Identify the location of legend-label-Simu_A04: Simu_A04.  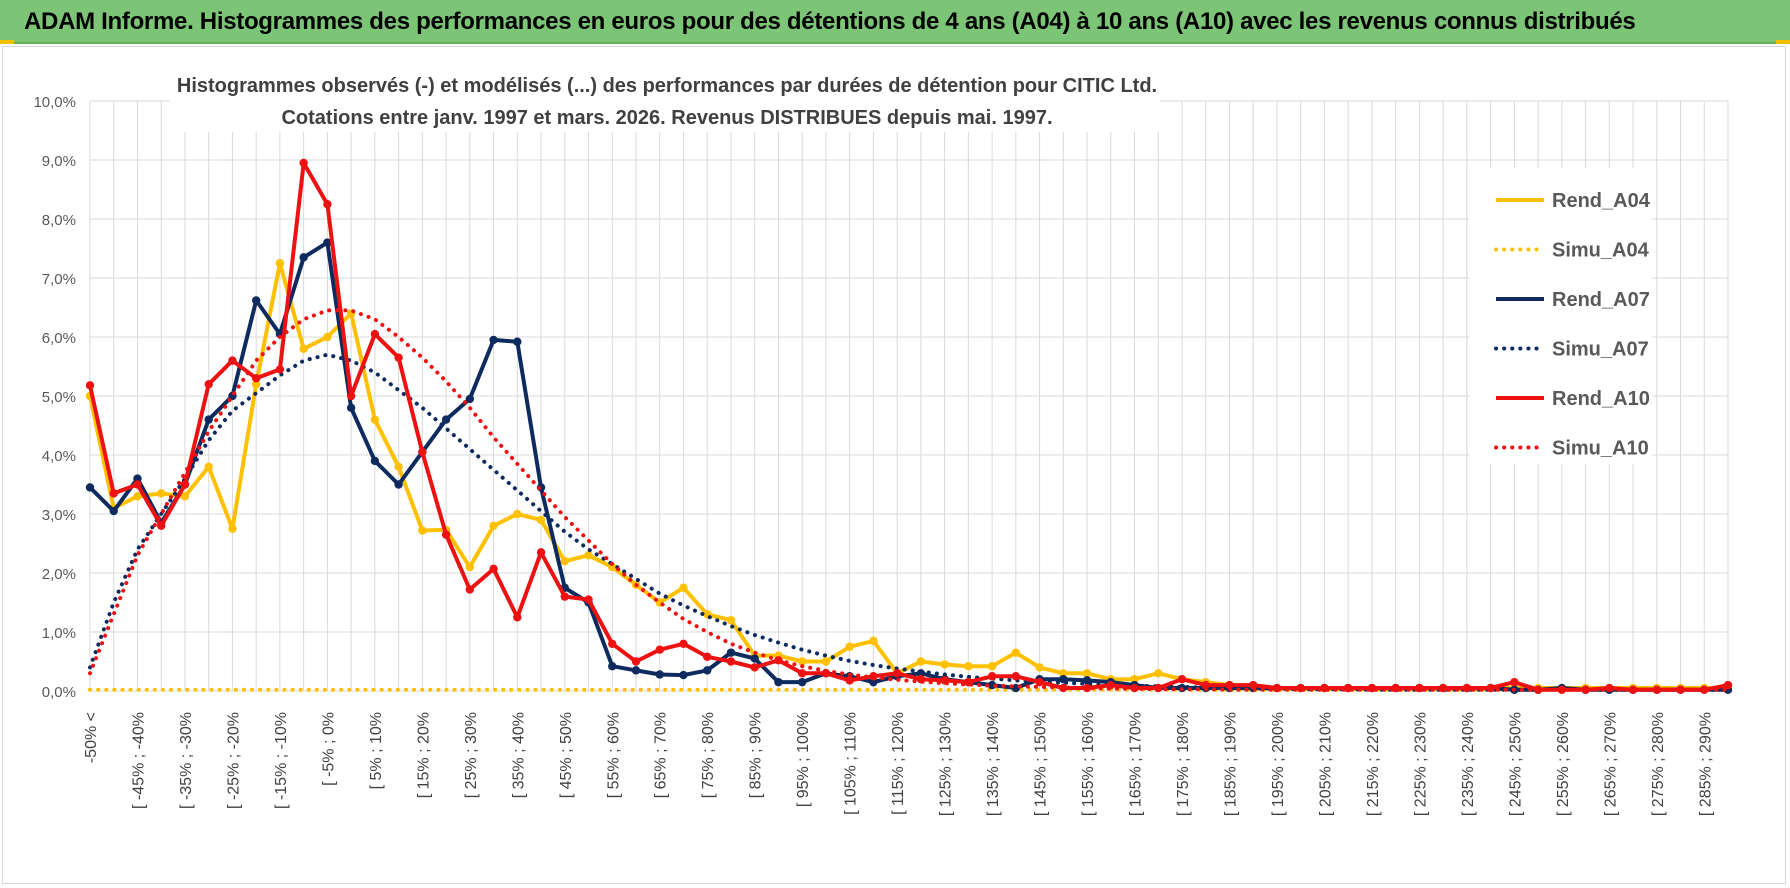
(1601, 251).